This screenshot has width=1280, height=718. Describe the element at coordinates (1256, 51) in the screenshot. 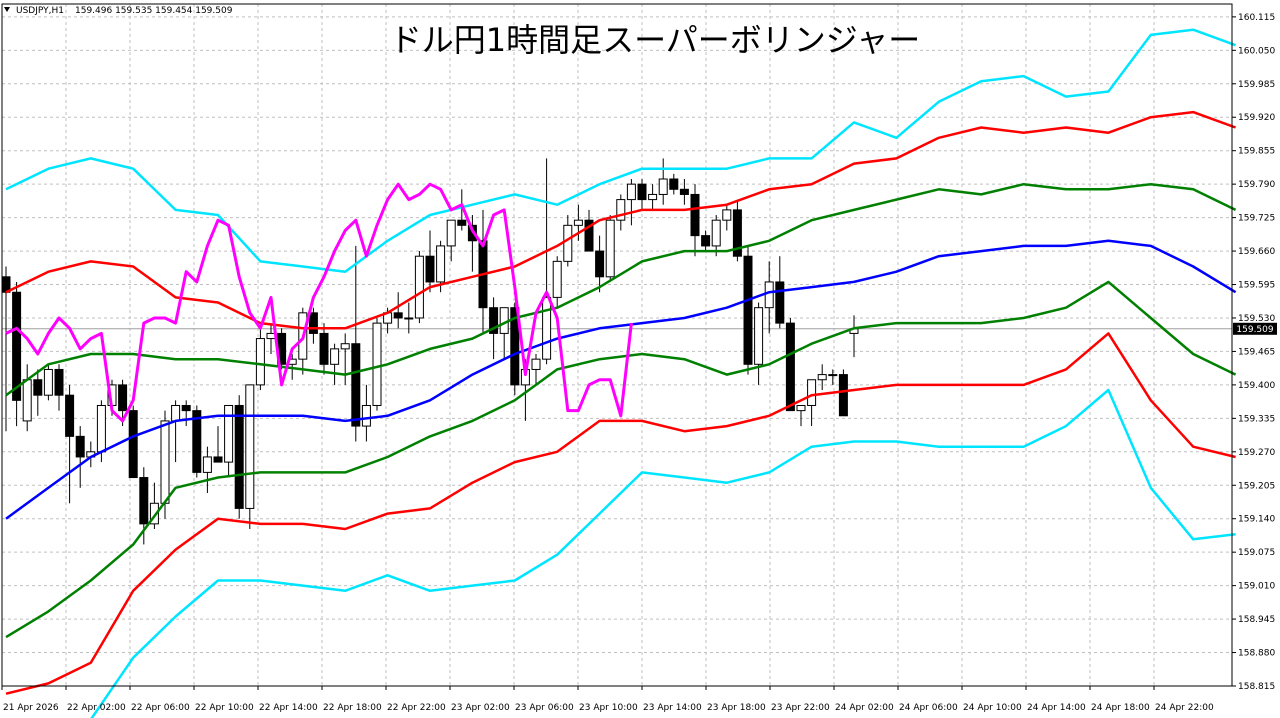

I see `y-tick-label: 160.050` at that location.